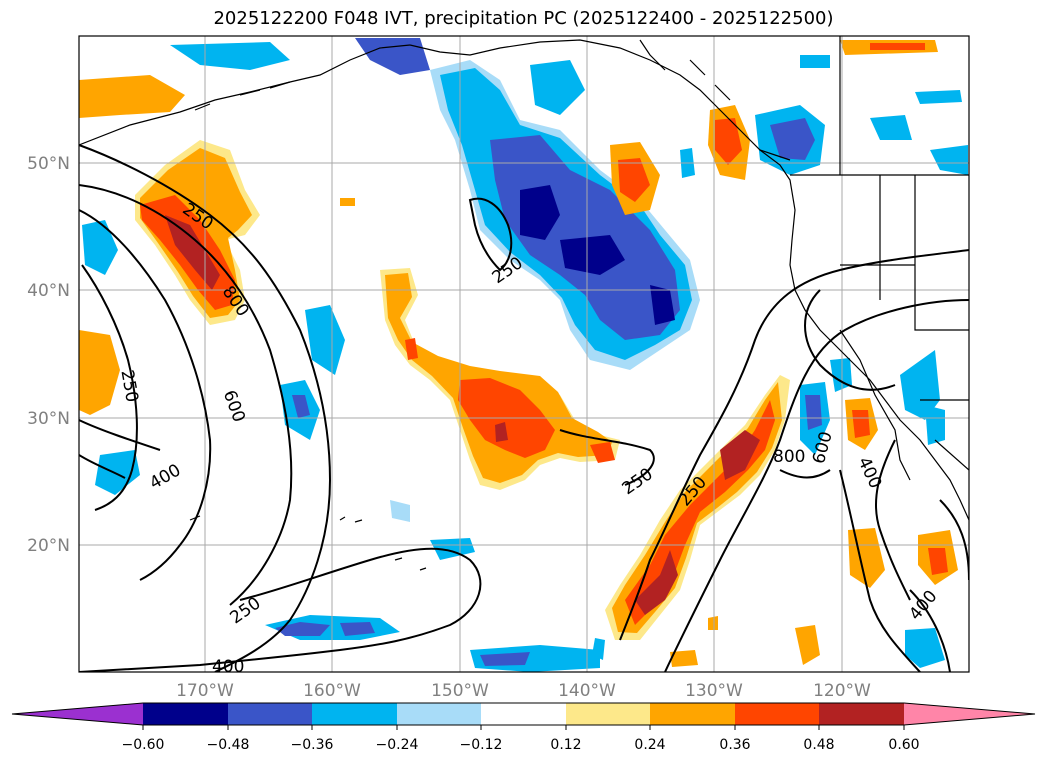 Image resolution: width=1047 pixels, height=765 pixels. I want to click on colorbar-tick-label: −0.48, so click(228, 745).